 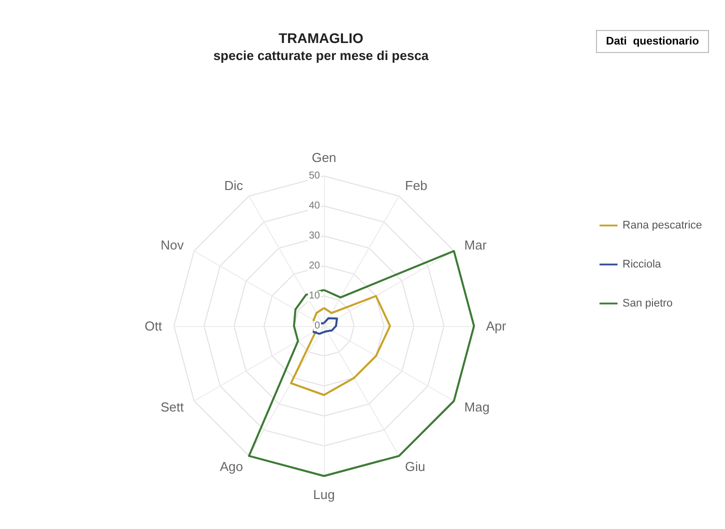 I want to click on spoke-label: Gen, so click(x=324, y=157).